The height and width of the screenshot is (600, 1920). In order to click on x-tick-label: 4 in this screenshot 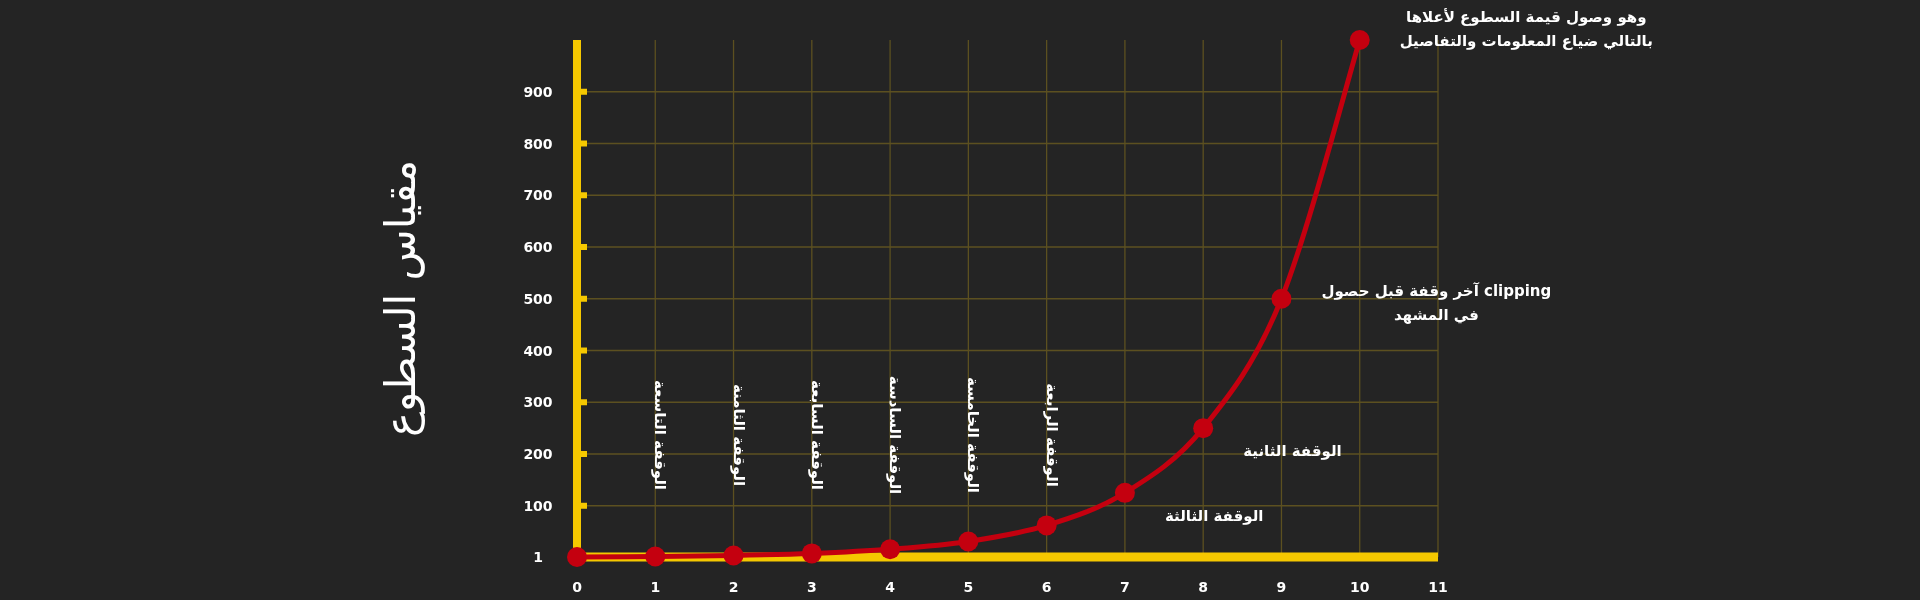, I will do `click(890, 587)`.